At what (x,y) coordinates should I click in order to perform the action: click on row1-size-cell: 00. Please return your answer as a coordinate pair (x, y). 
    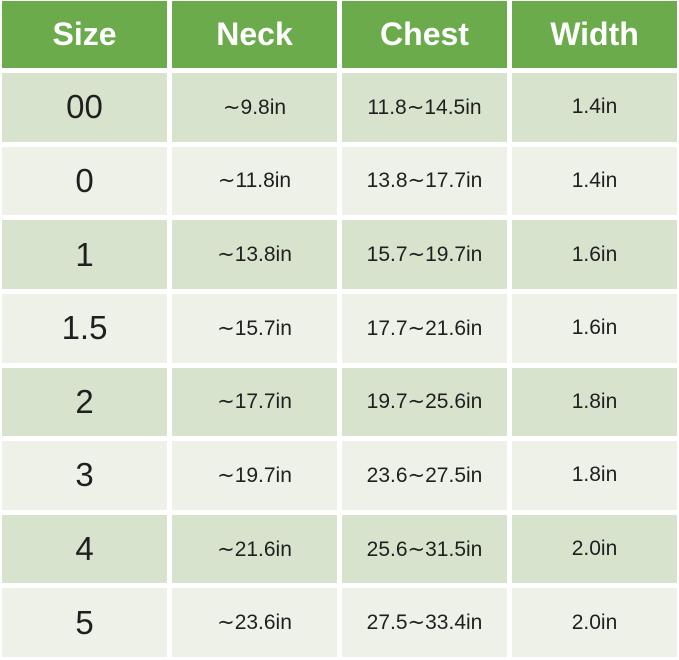
    Looking at the image, I should click on (84, 107).